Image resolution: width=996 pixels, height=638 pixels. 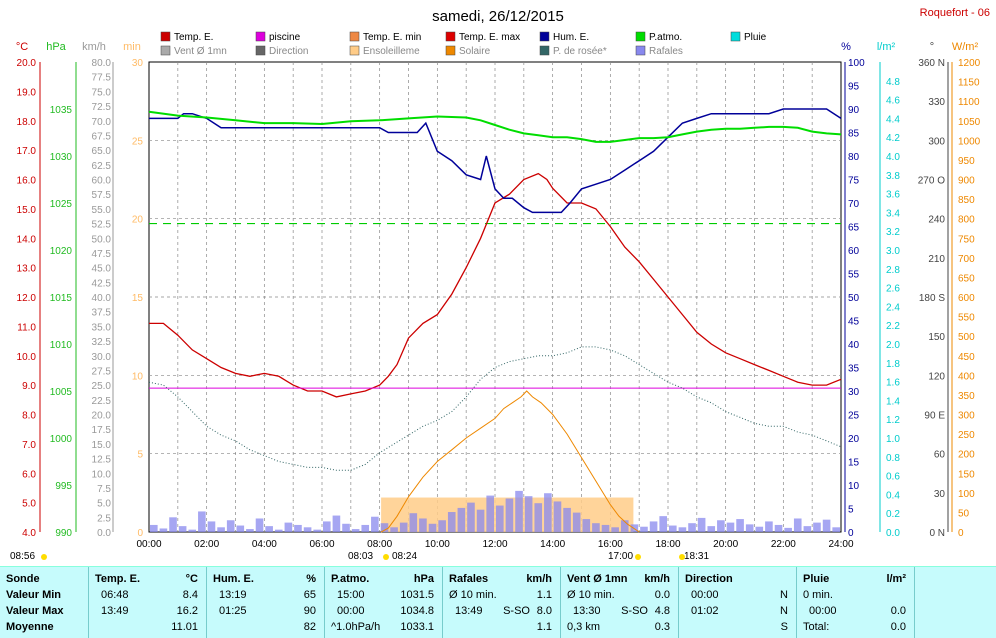 What do you see at coordinates (966, 376) in the screenshot?
I see `wm2-tick-label: 400` at bounding box center [966, 376].